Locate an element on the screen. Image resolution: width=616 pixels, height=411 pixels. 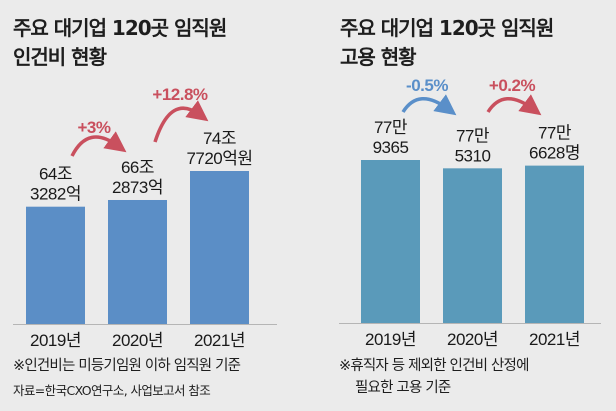
chart1-data-label: 74조 is located at coordinates (219, 138).